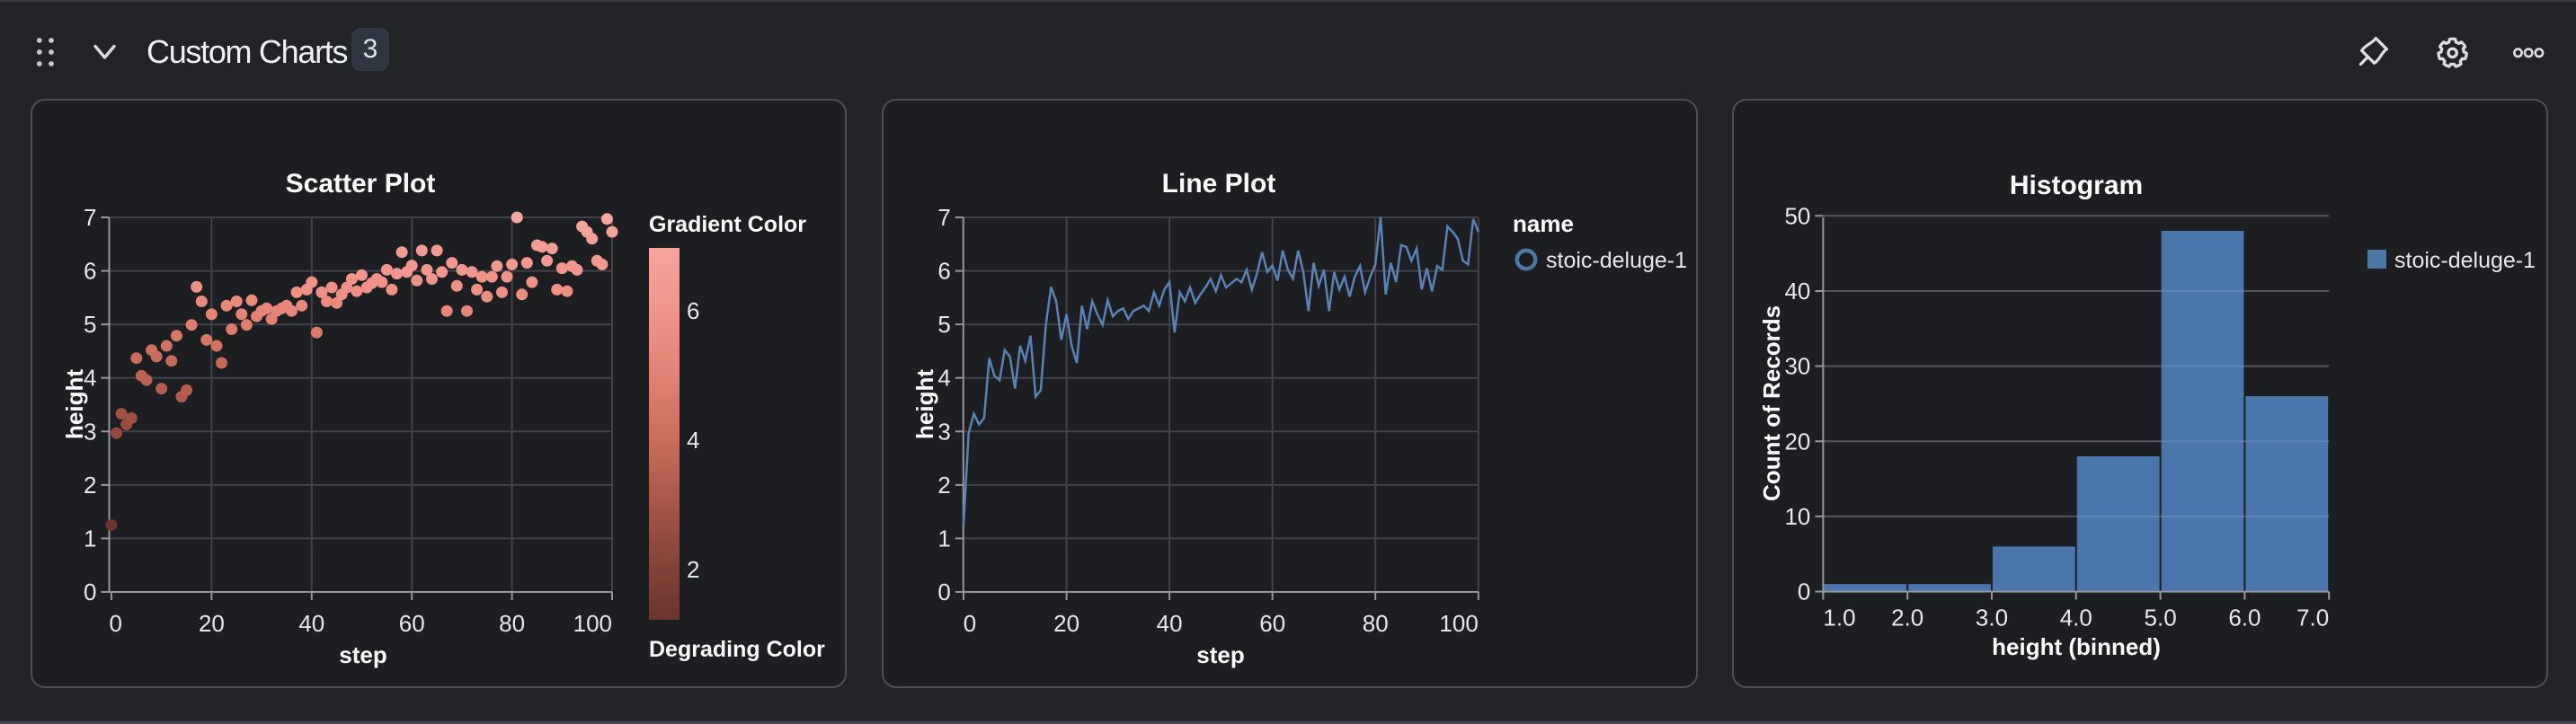  I want to click on svg-text: Histogram, so click(2076, 186).